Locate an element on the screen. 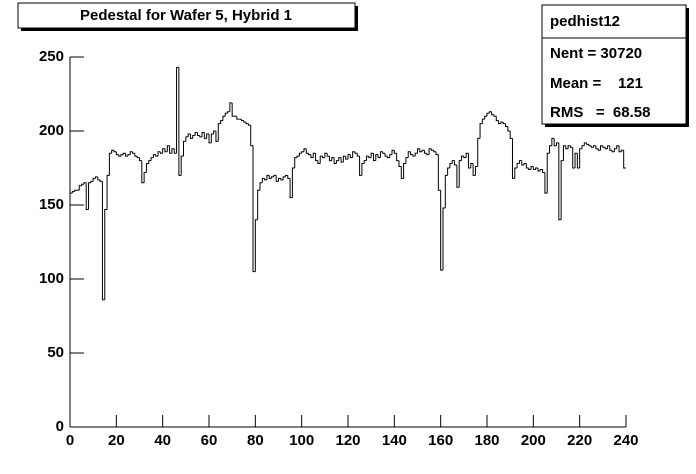 This screenshot has height=474, width=696. x-tick-label: 120 is located at coordinates (347, 440).